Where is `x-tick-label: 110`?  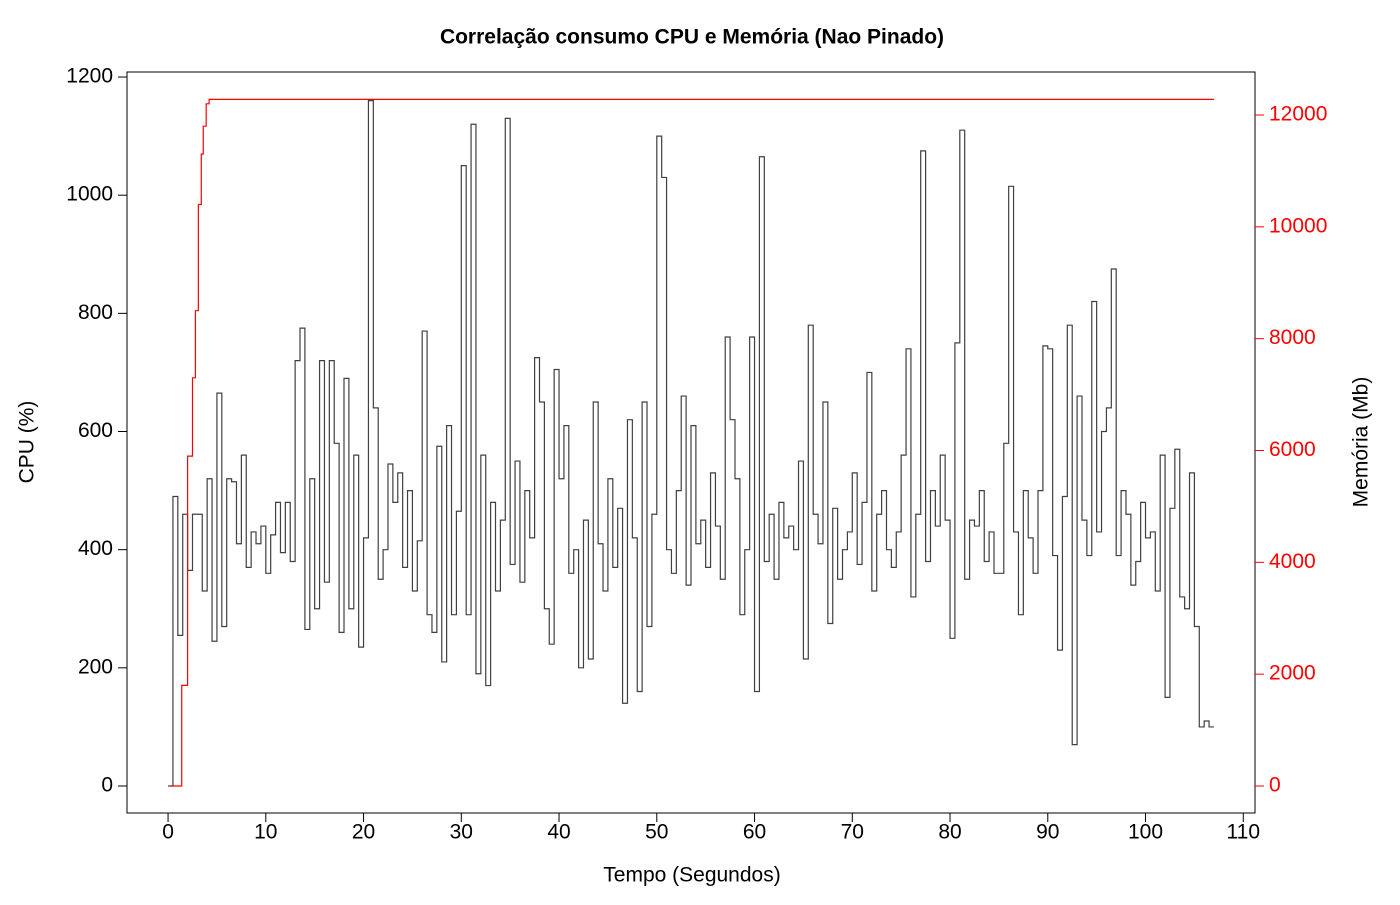
x-tick-label: 110 is located at coordinates (1243, 832).